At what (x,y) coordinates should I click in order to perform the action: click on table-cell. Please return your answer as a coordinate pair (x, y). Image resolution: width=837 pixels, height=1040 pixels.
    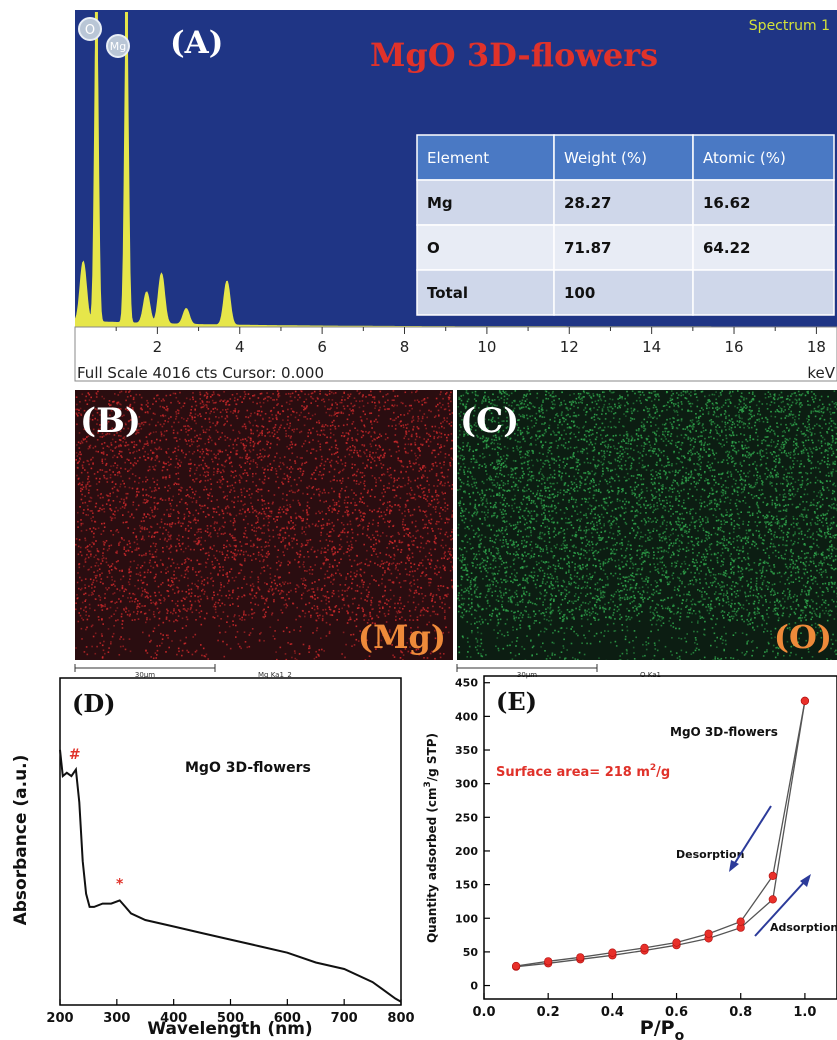
    Looking at the image, I should click on (763, 202).